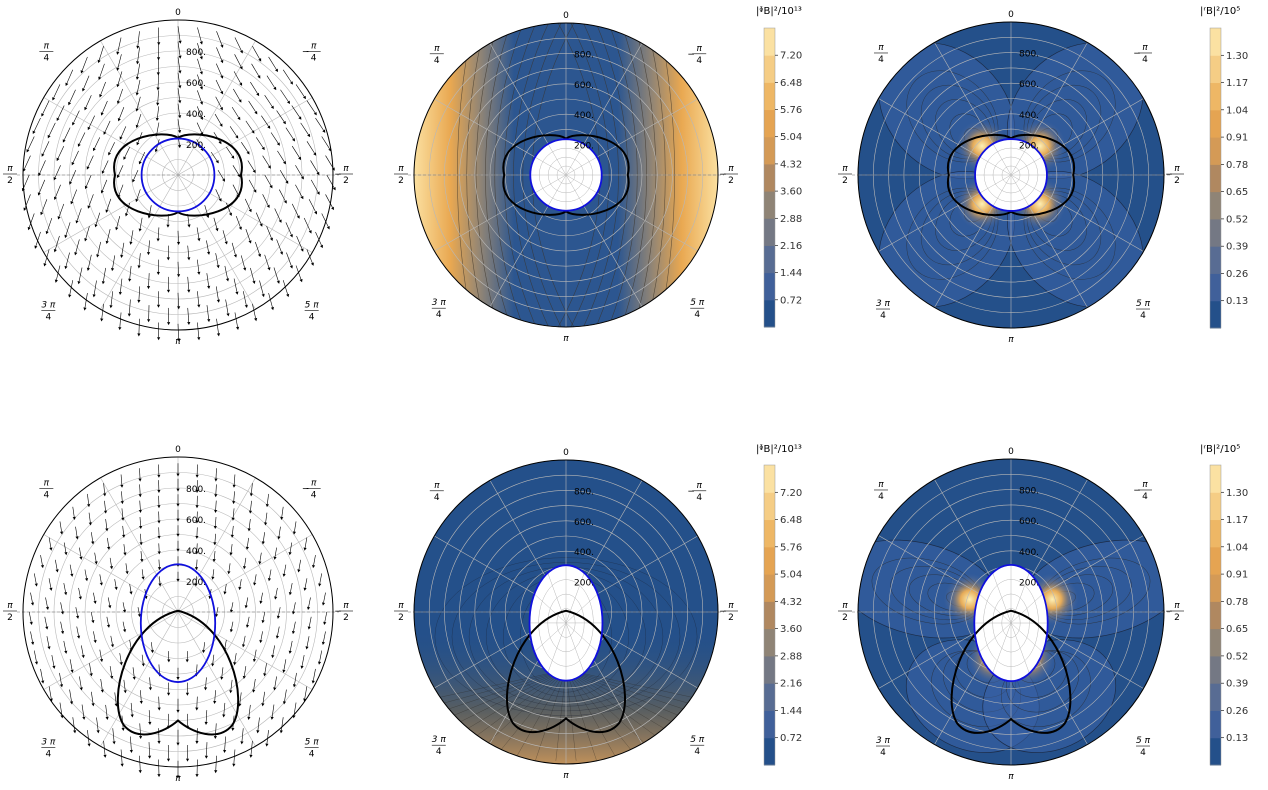 Image resolution: width=1268 pixels, height=790 pixels. What do you see at coordinates (883, 741) in the screenshot?
I see `fraction-numerator: 3 π` at bounding box center [883, 741].